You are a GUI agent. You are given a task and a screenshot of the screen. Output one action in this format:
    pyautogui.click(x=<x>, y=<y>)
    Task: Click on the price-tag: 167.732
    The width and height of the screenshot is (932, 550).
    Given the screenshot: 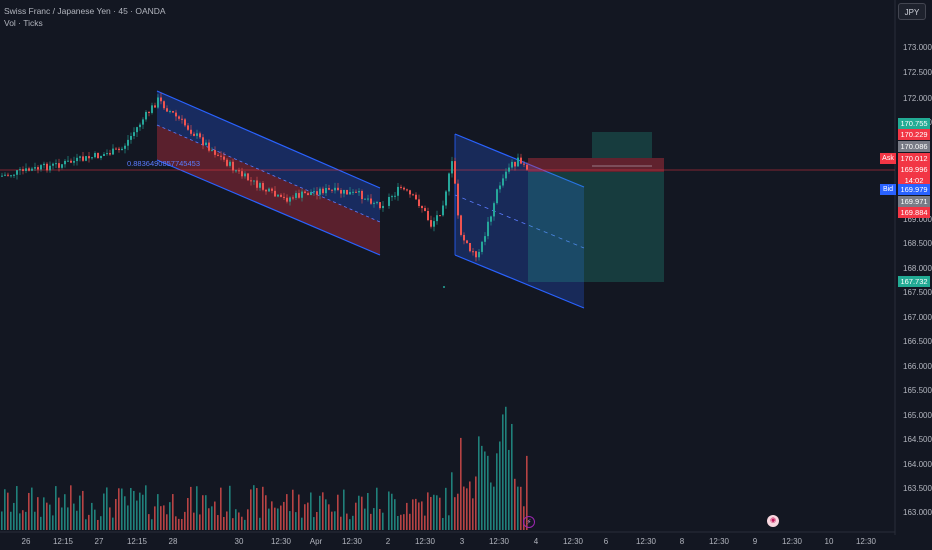 What is the action you would take?
    pyautogui.click(x=914, y=281)
    